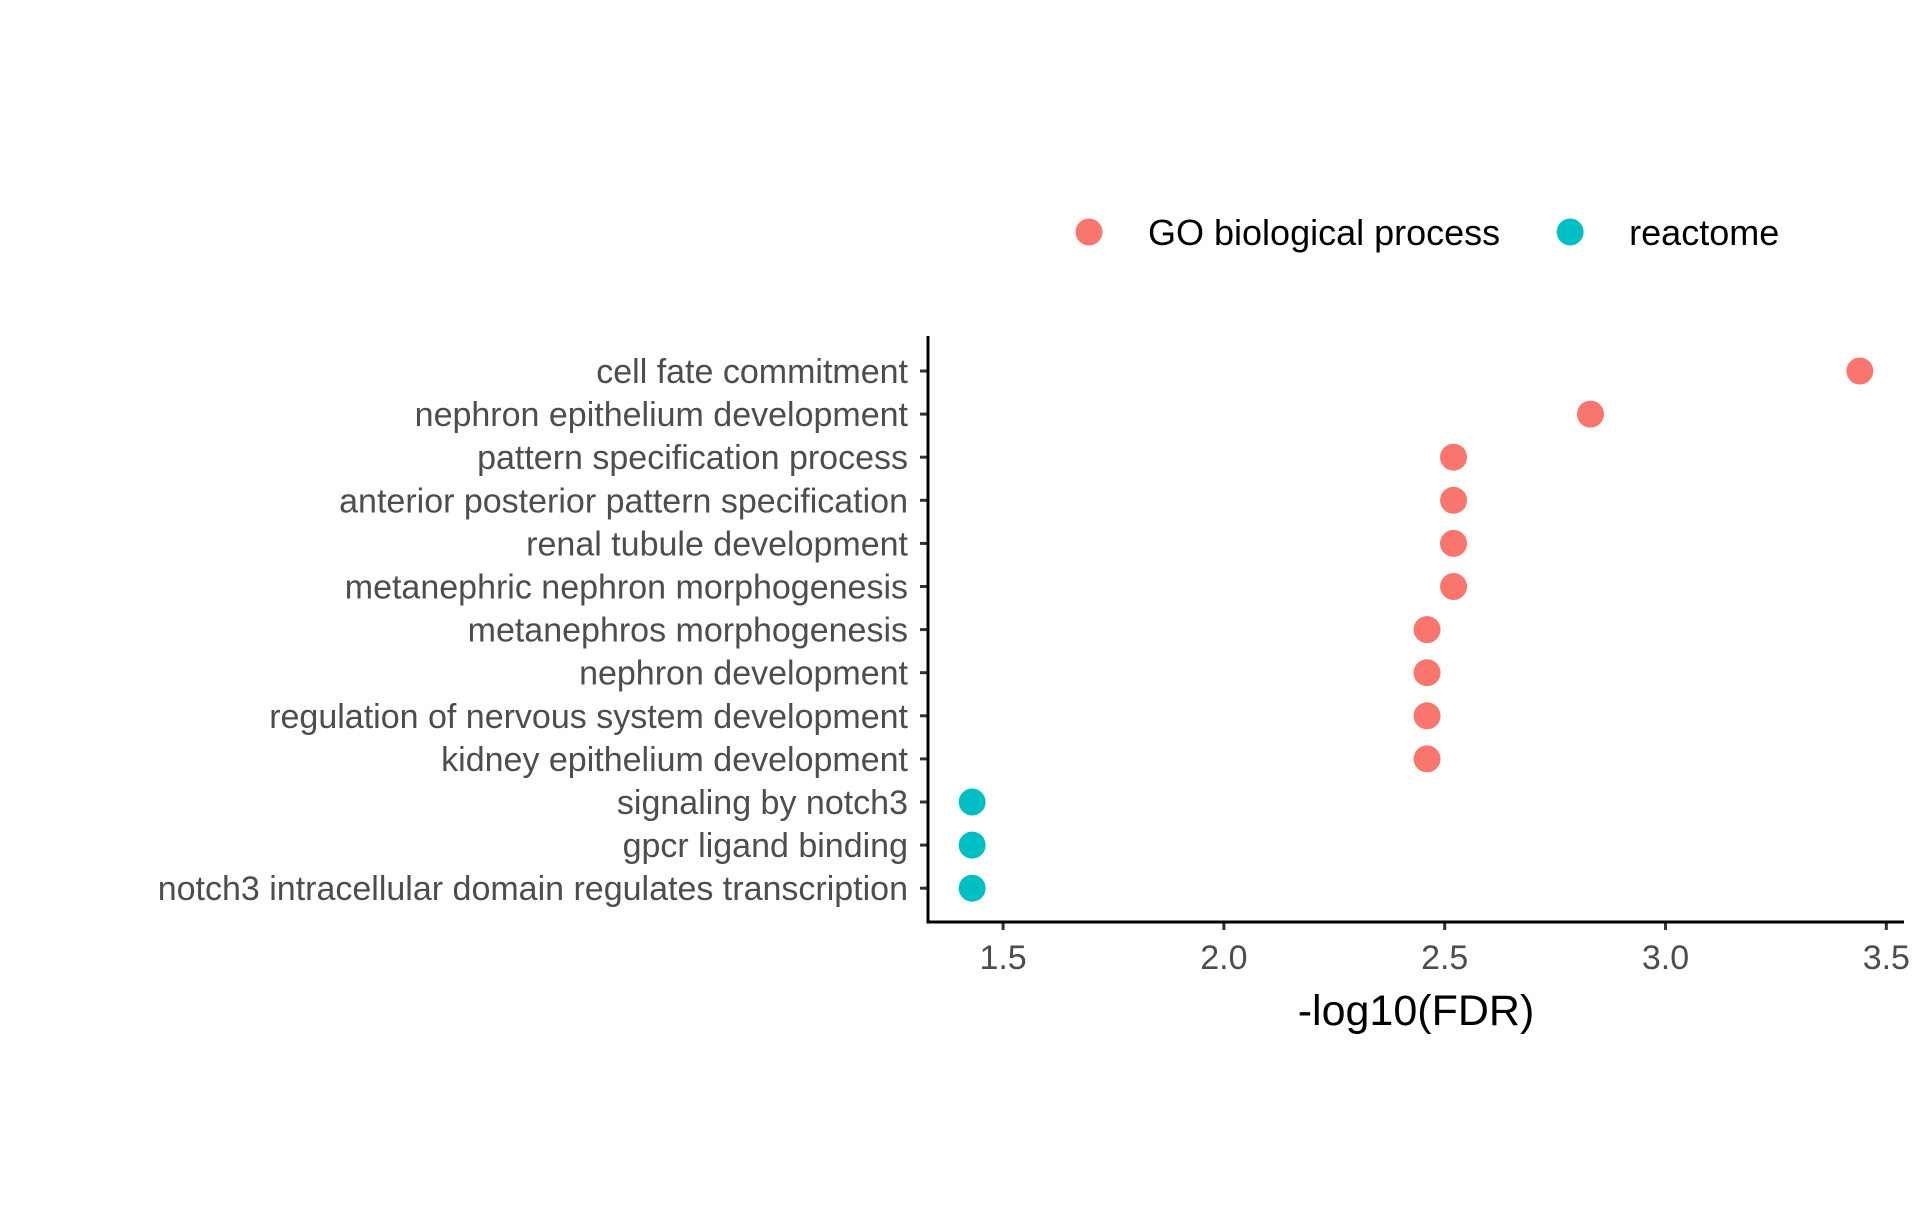 Image resolution: width=1920 pixels, height=1205 pixels. I want to click on y-tick-label: pattern specification process, so click(692, 458).